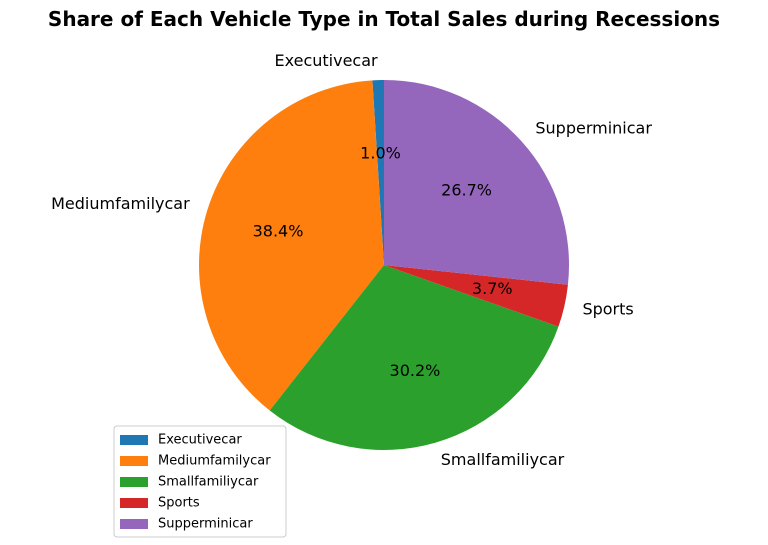 The image size is (768, 545). Describe the element at coordinates (492, 288) in the screenshot. I see `percent-label-sports: 3.7%` at that location.